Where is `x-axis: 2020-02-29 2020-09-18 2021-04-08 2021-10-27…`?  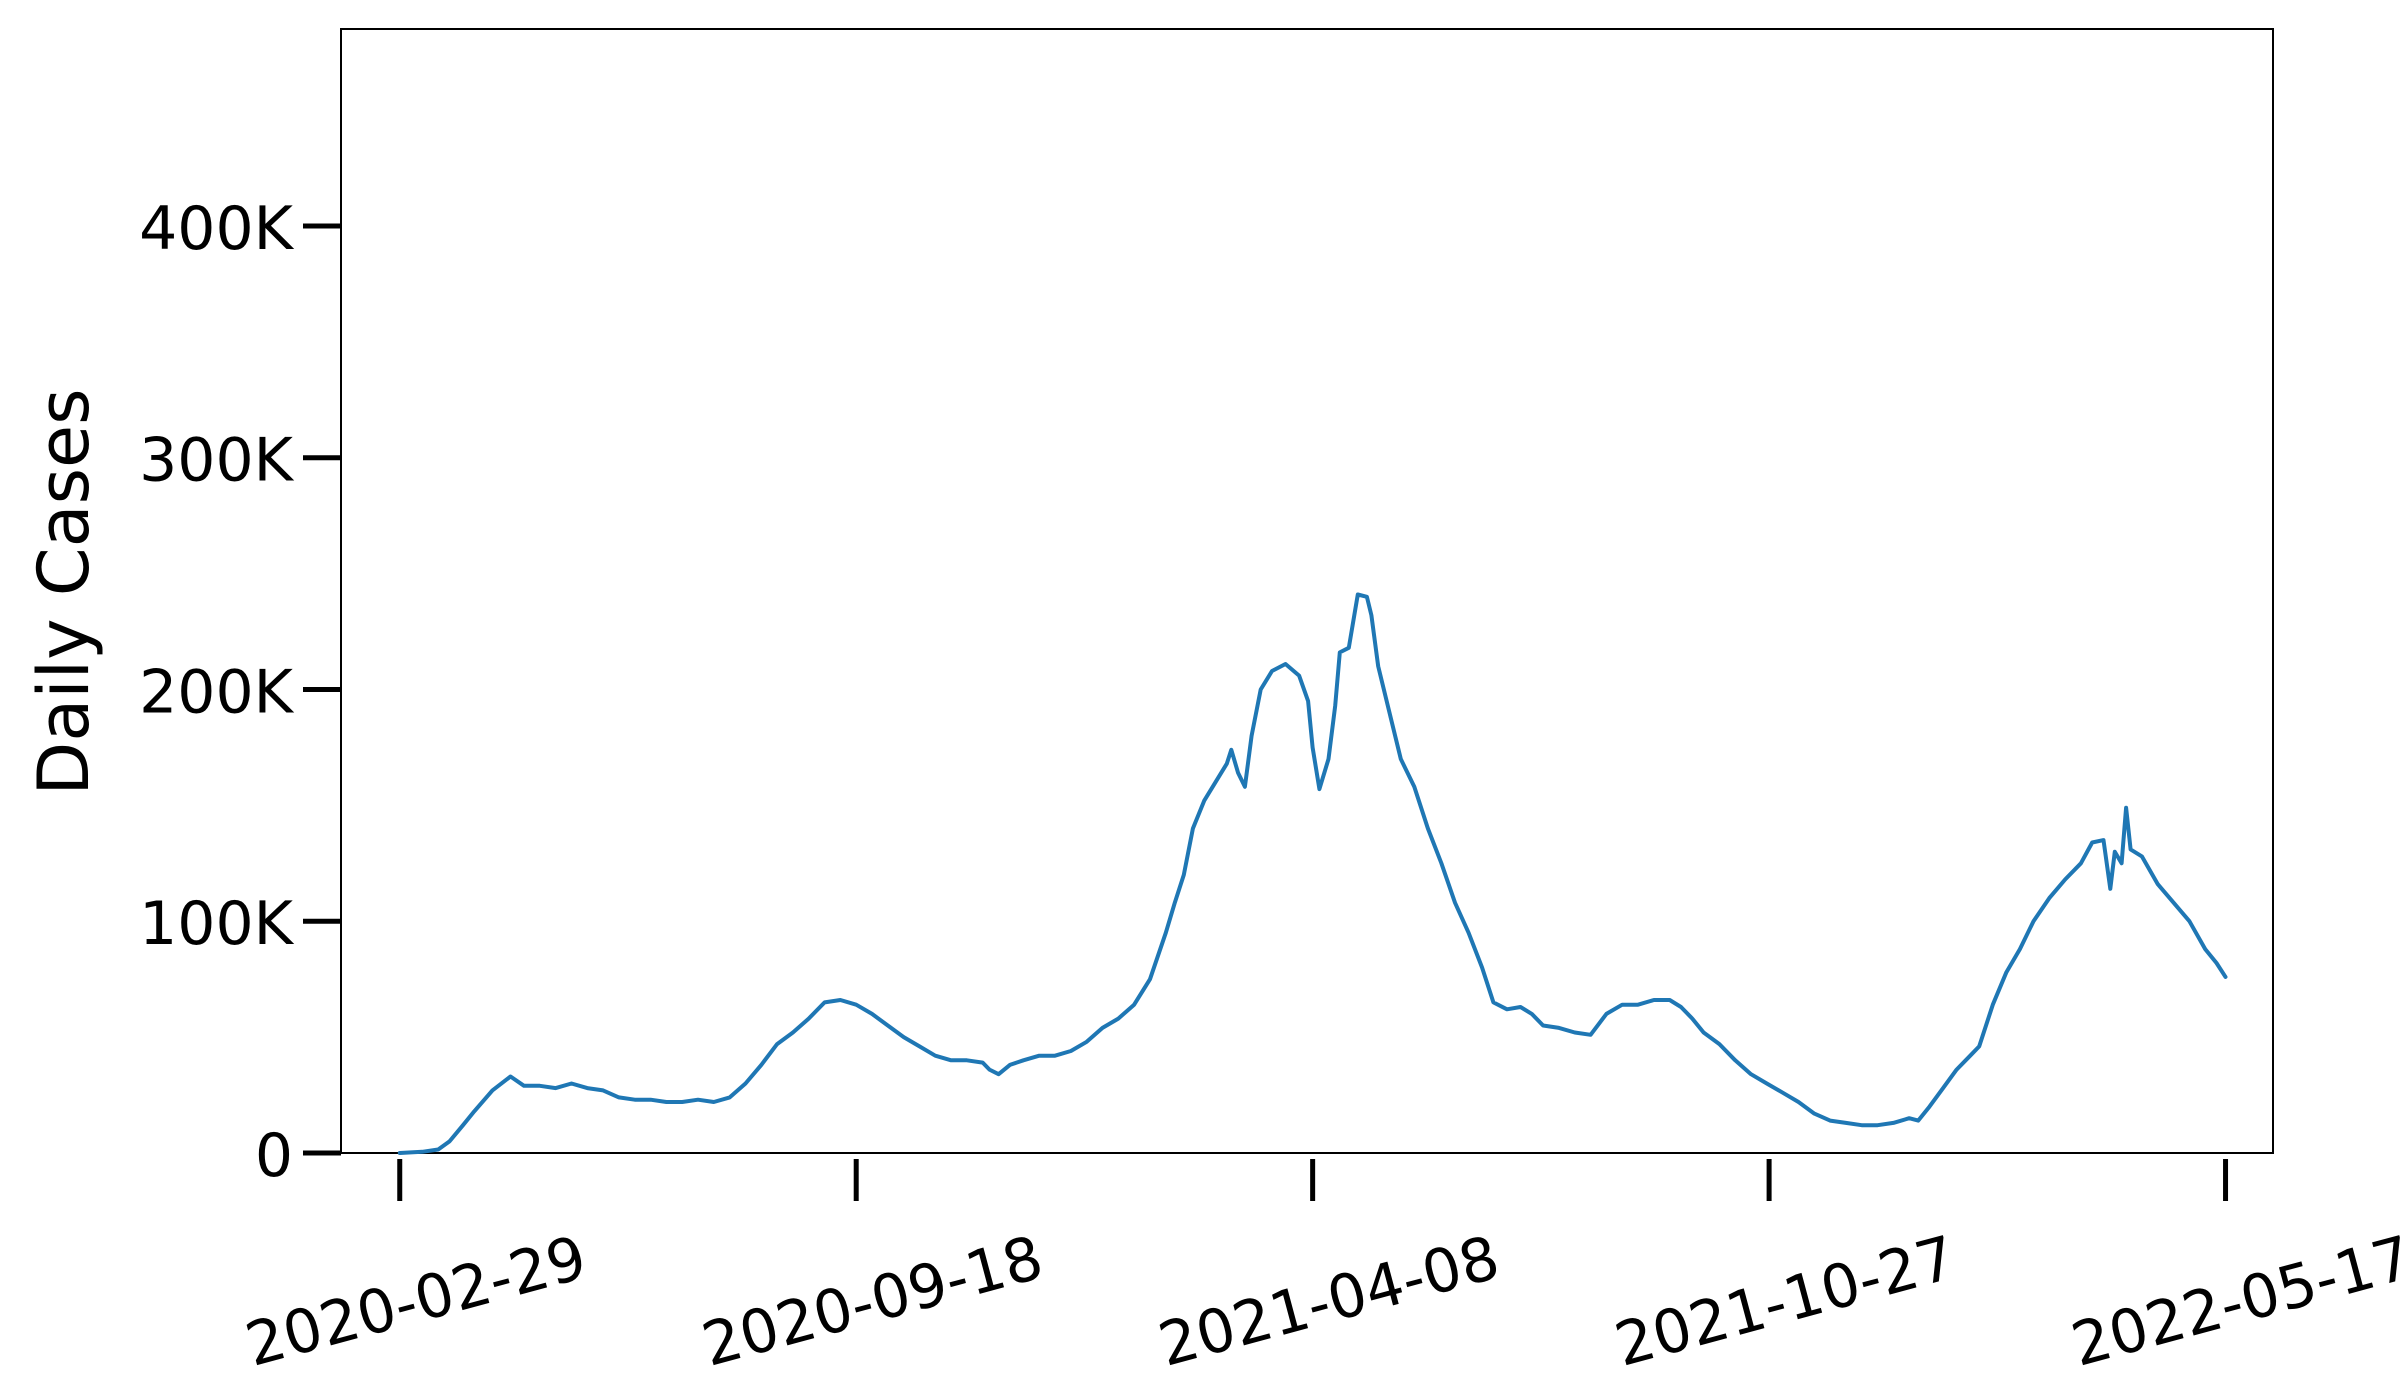 x-axis: 2020-02-29 2020-09-18 2021-04-08 2021-10-27… is located at coordinates (1319, 1270).